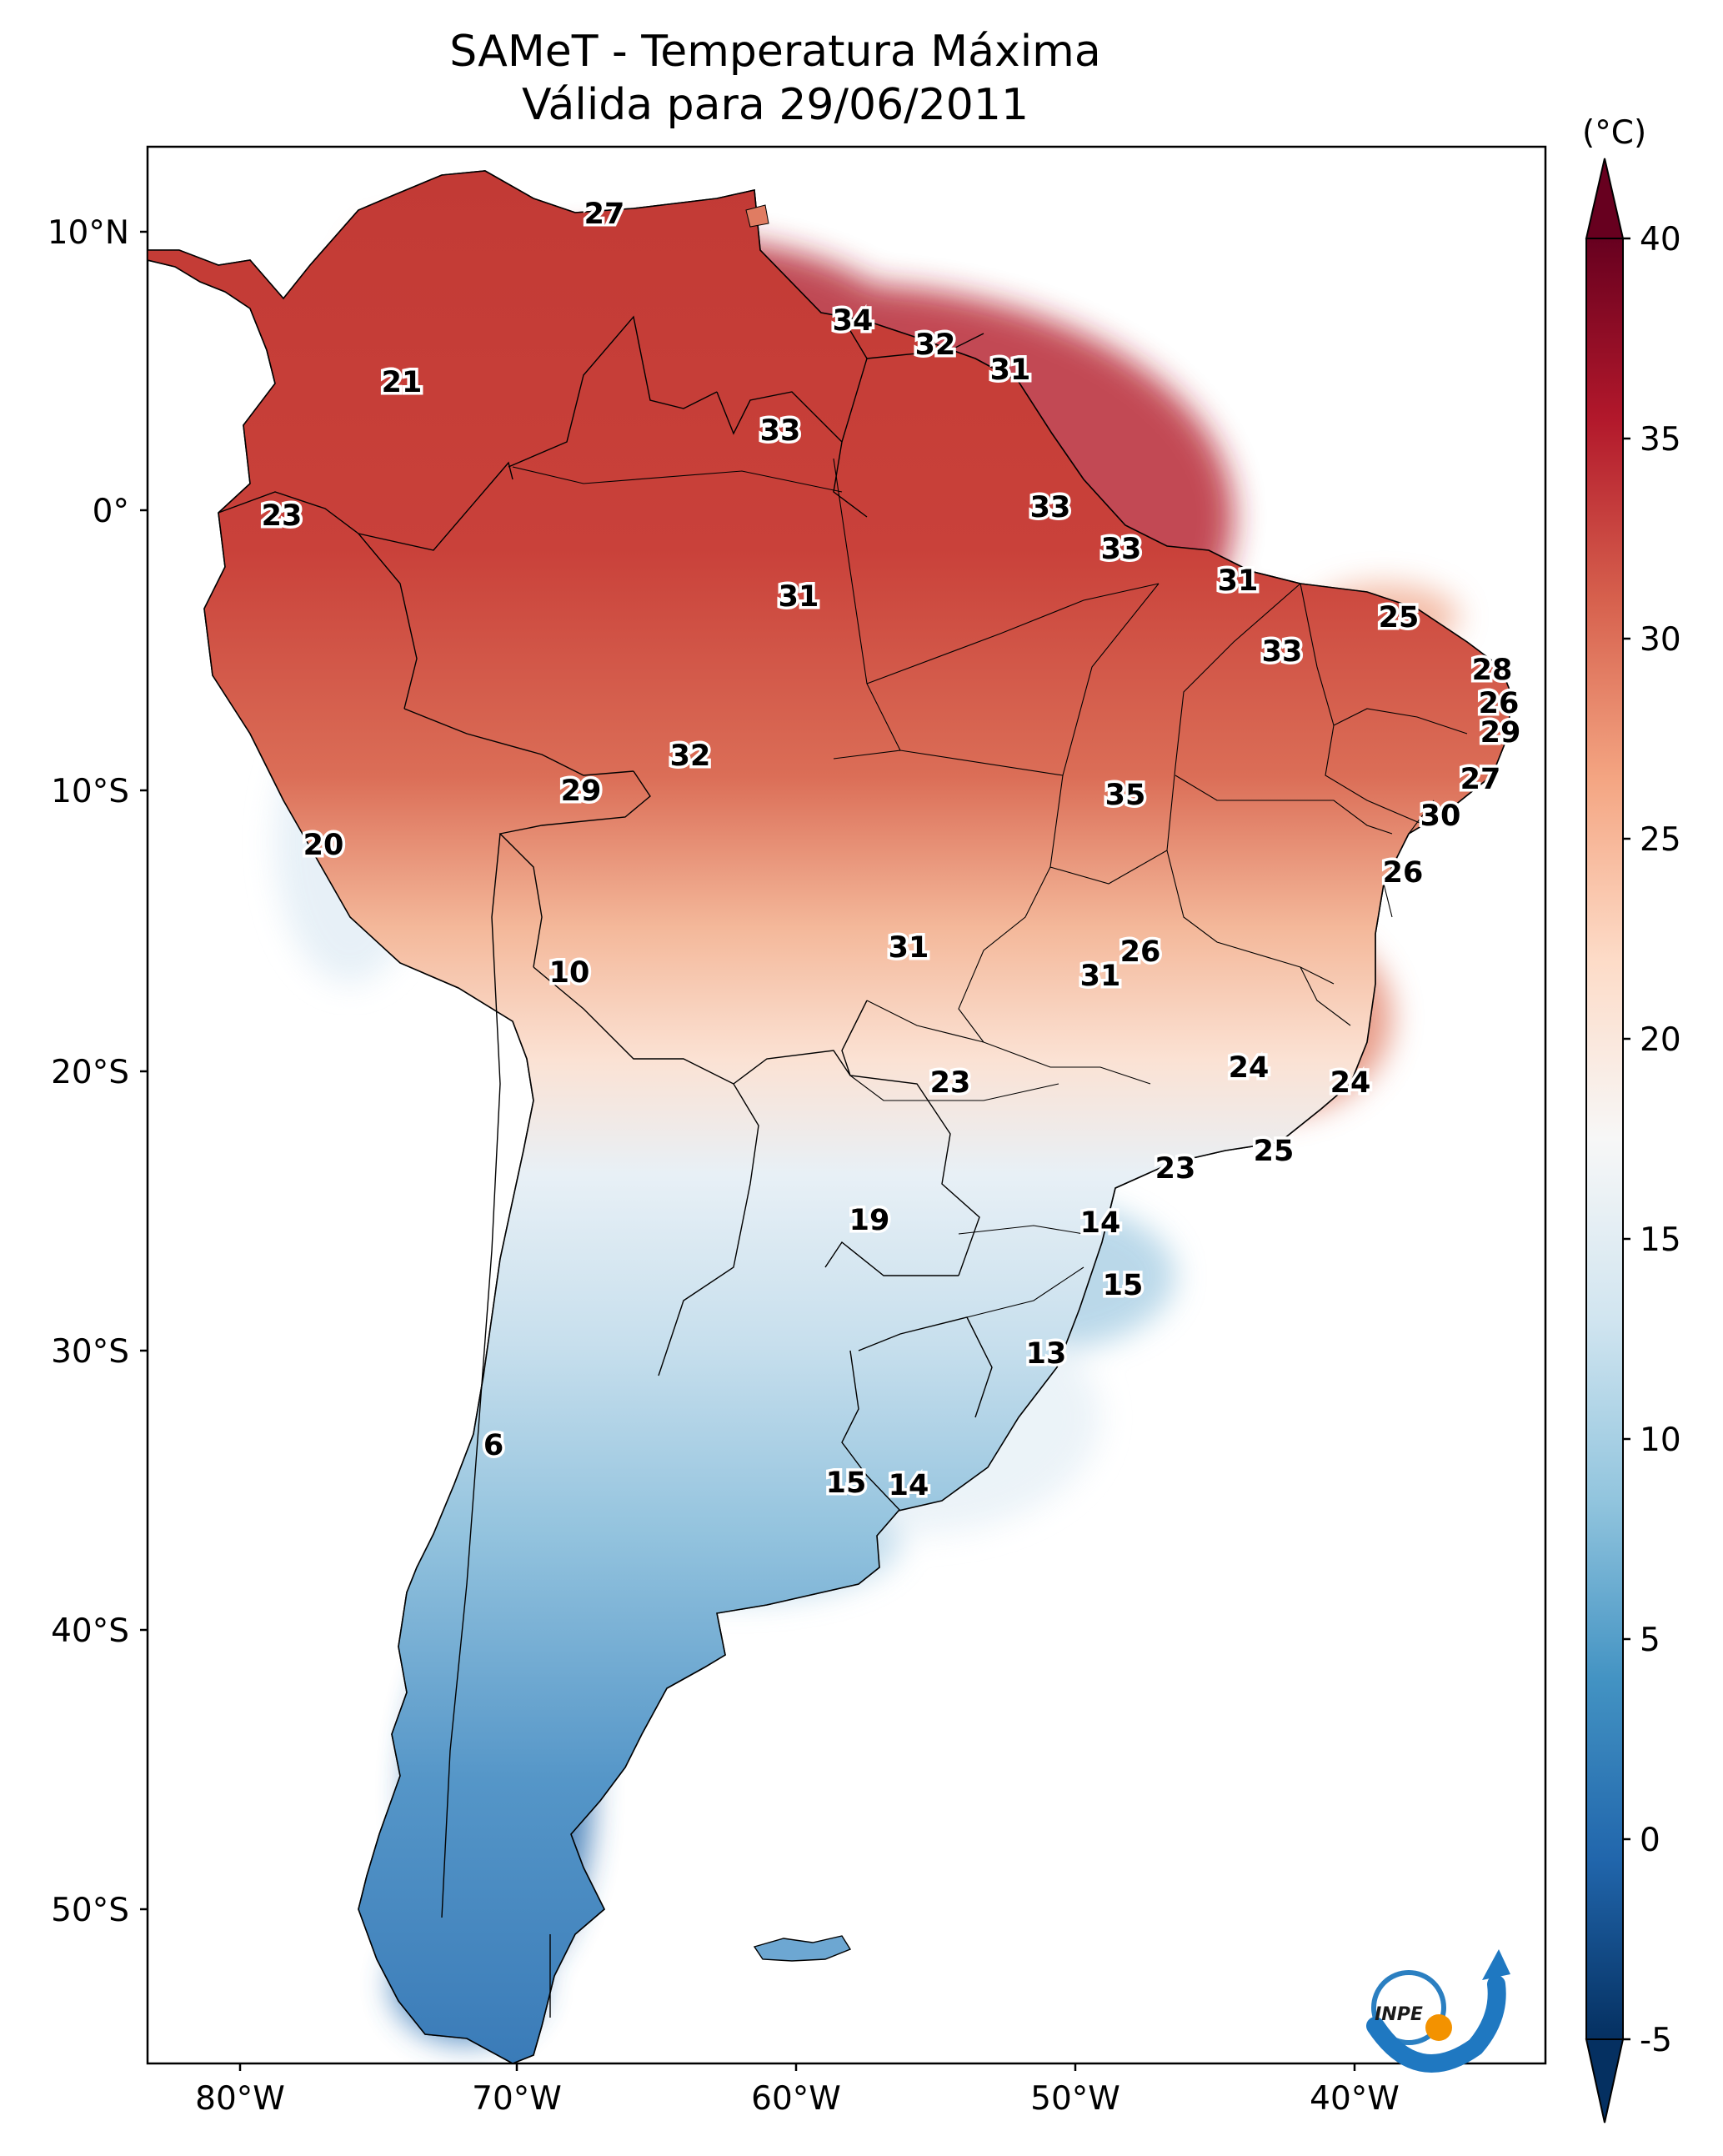 The image size is (1723, 2156). I want to click on colorbar-min-extend, so click(1605, 2080).